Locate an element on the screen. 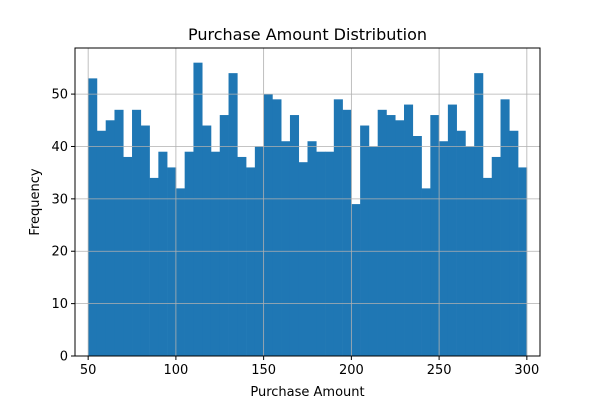  y-tick-label: 10 is located at coordinates (59, 304).